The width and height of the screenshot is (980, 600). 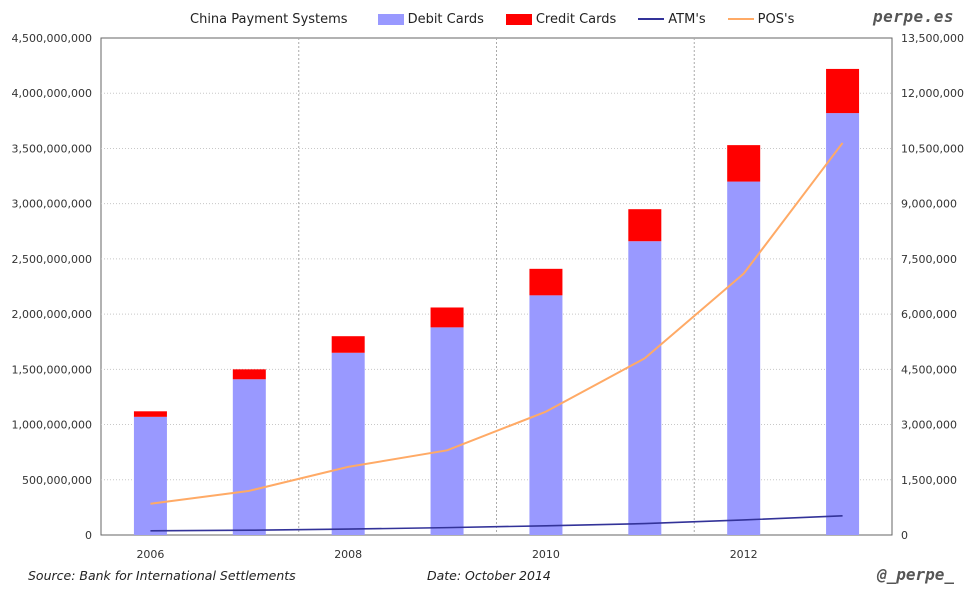 What do you see at coordinates (651, 19) in the screenshot?
I see `legend-swatch-atms` at bounding box center [651, 19].